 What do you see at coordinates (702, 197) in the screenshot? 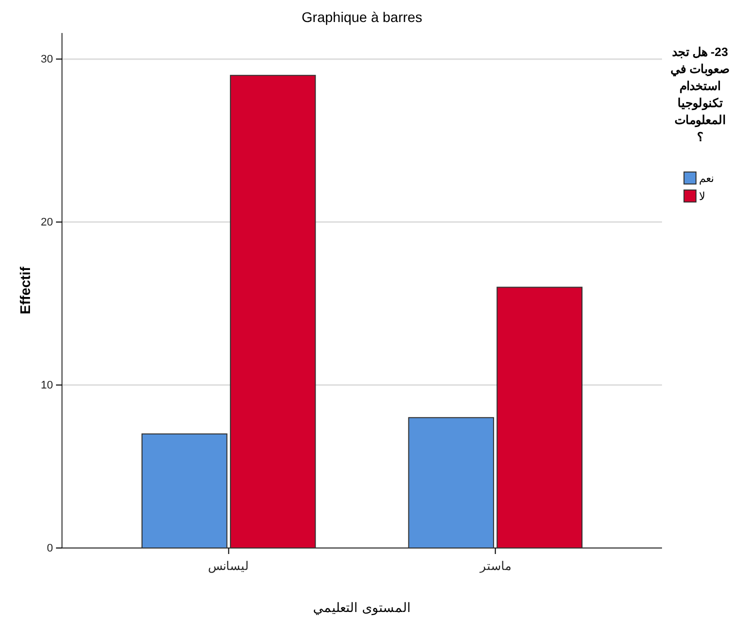
I see `legend-label: لا` at bounding box center [702, 197].